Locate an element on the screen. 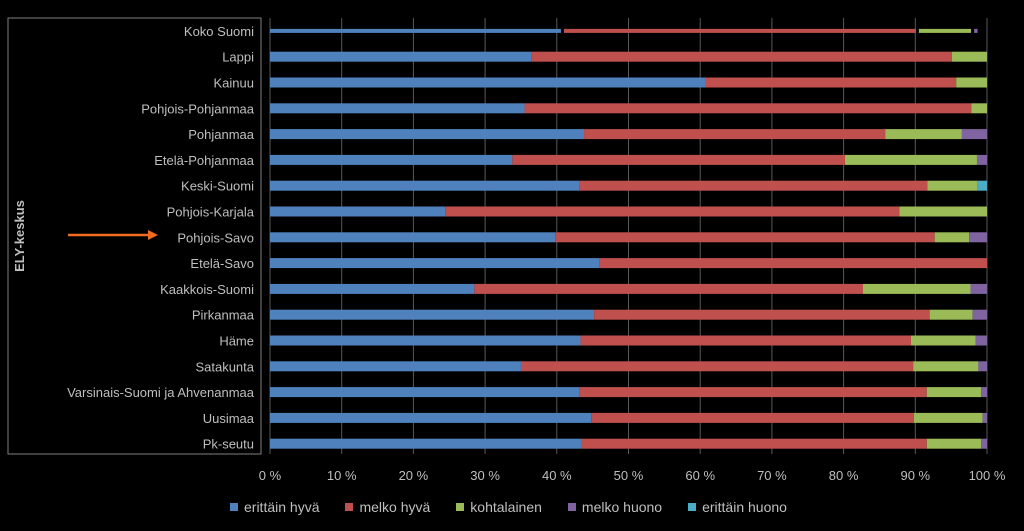  category-label: Etelä-Savo is located at coordinates (222, 263).